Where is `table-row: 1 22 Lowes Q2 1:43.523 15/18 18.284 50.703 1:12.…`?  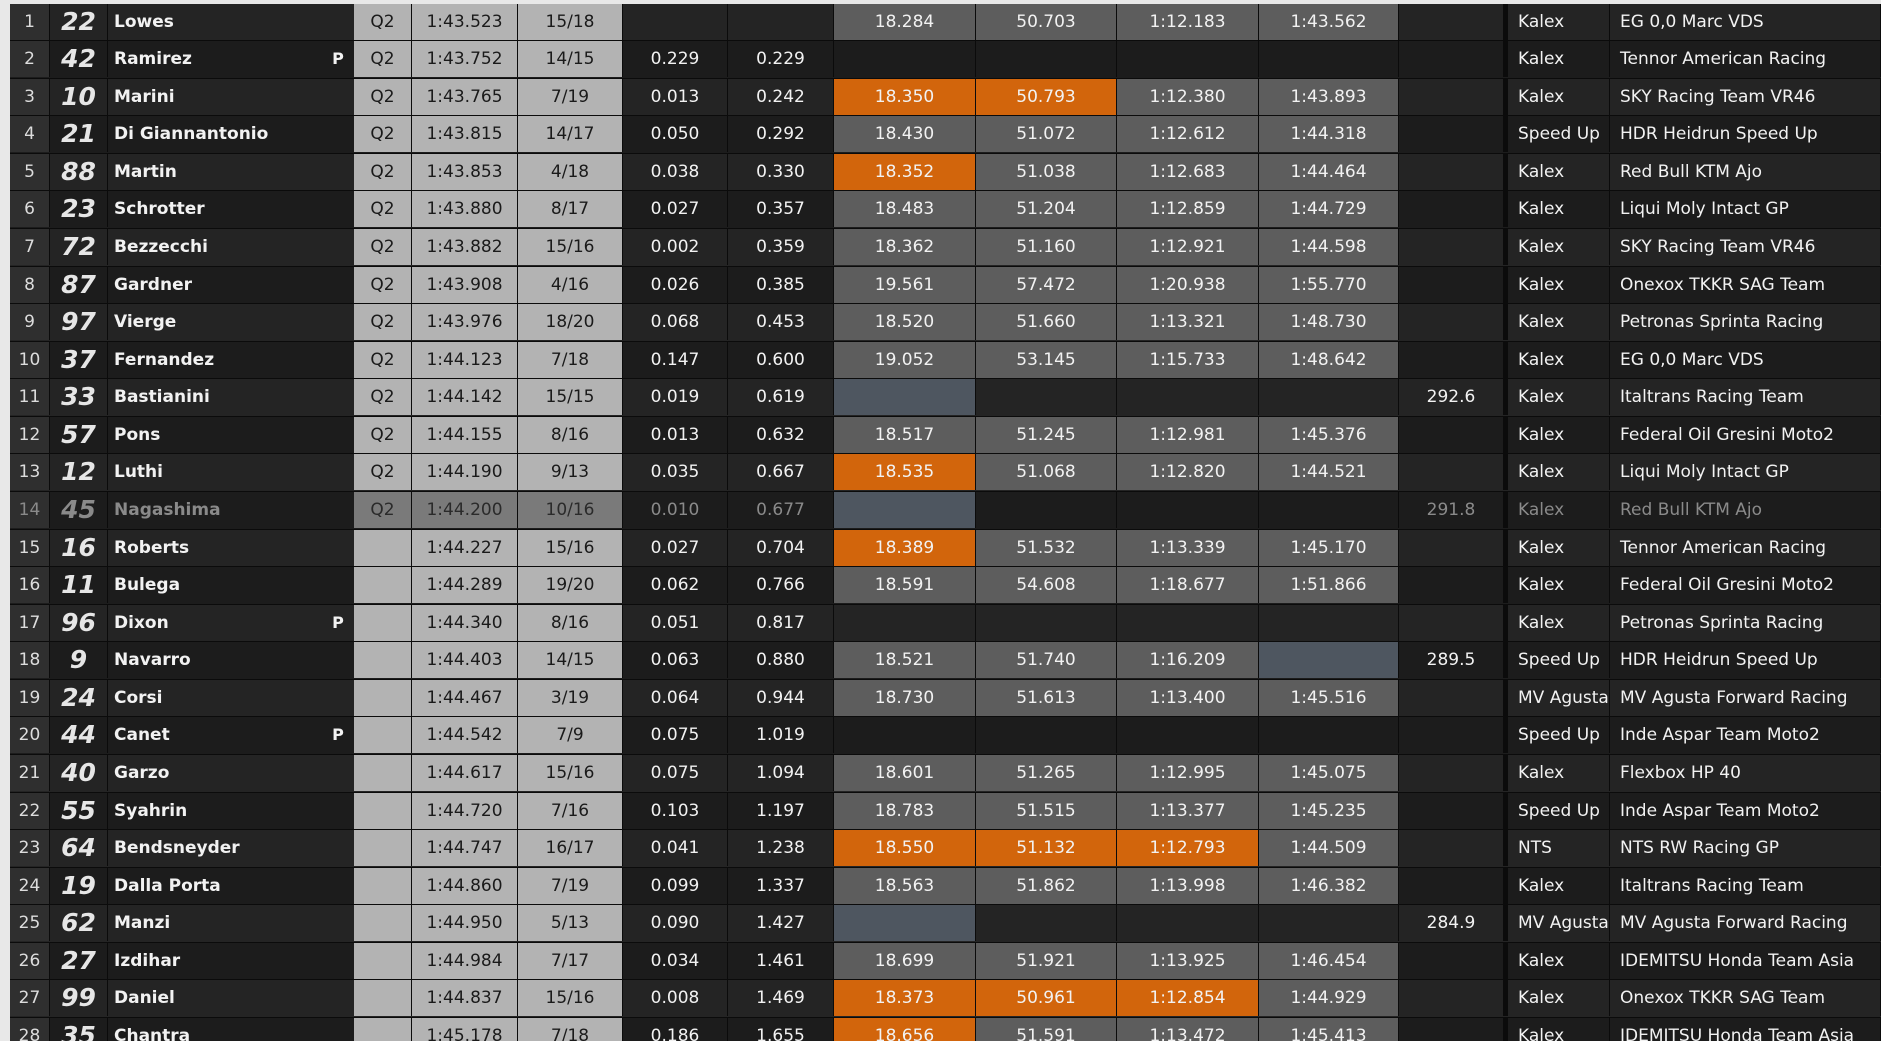
table-row: 1 22 Lowes Q2 1:43.523 15/18 18.284 50.703 1:12.… is located at coordinates (945, 22).